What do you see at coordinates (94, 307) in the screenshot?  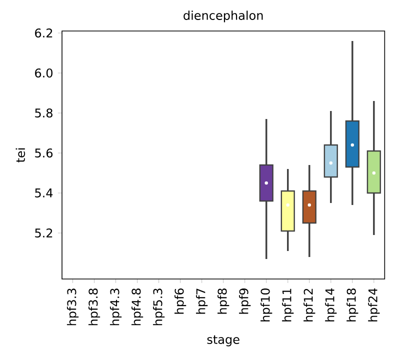 I see `x-tick-label: hpf3.8` at bounding box center [94, 307].